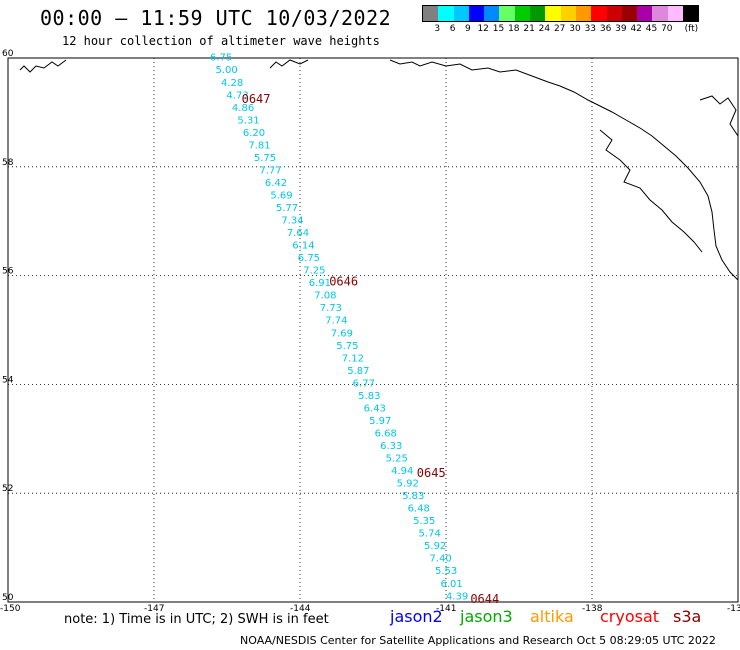  Describe the element at coordinates (8, 380) in the screenshot. I see `latitude-tick-label: 54` at that location.